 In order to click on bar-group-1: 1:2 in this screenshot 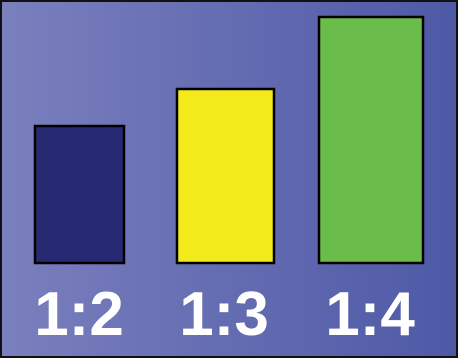, I will do `click(79, 236)`.